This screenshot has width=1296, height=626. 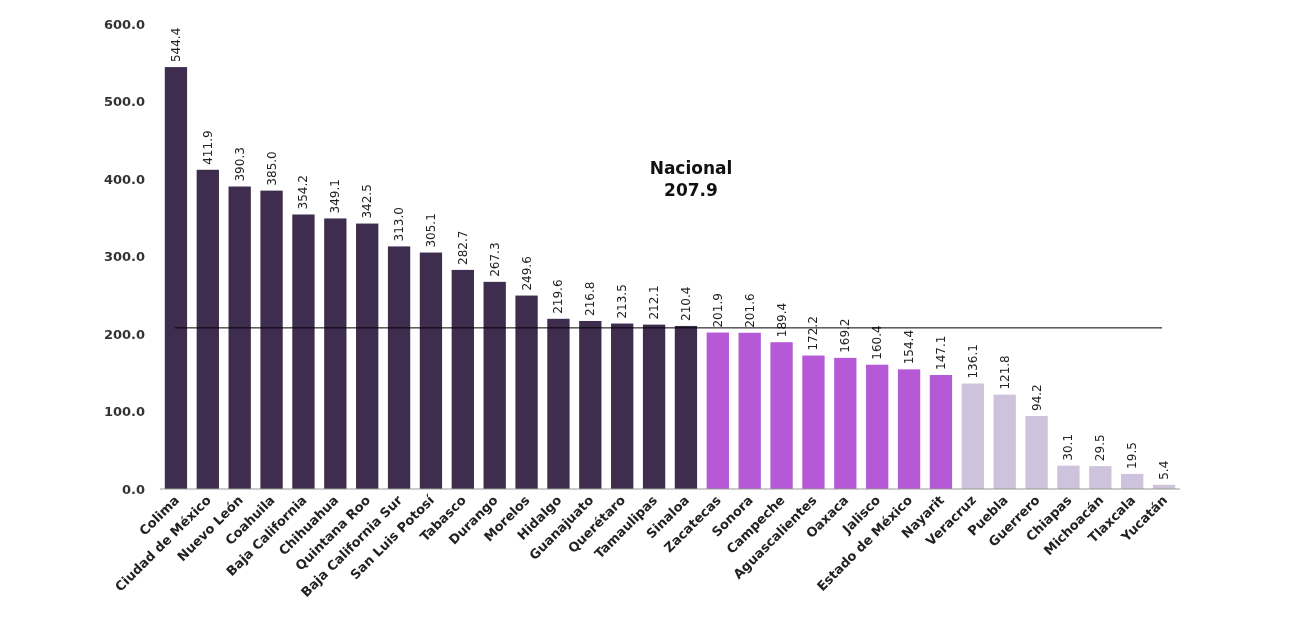 I want to click on data-label: 219.6, so click(x=558, y=296).